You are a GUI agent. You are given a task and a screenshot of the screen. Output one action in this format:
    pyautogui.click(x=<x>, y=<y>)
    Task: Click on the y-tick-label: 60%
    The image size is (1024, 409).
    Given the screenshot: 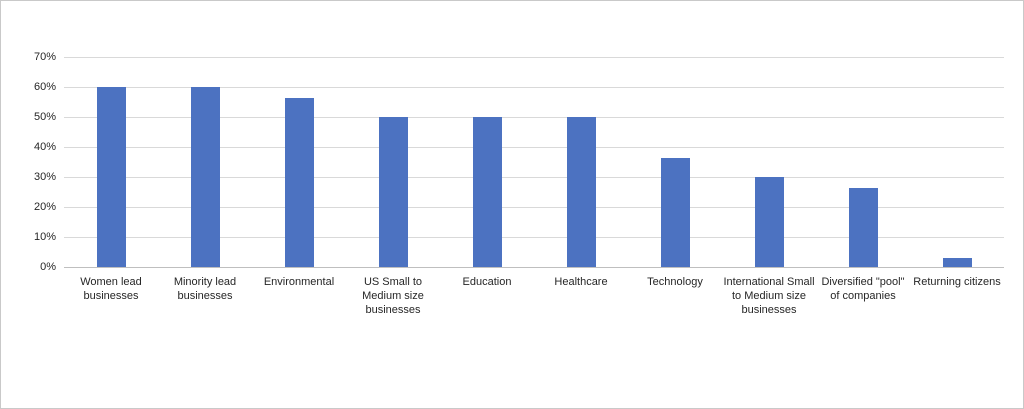 What is the action you would take?
    pyautogui.click(x=44, y=87)
    